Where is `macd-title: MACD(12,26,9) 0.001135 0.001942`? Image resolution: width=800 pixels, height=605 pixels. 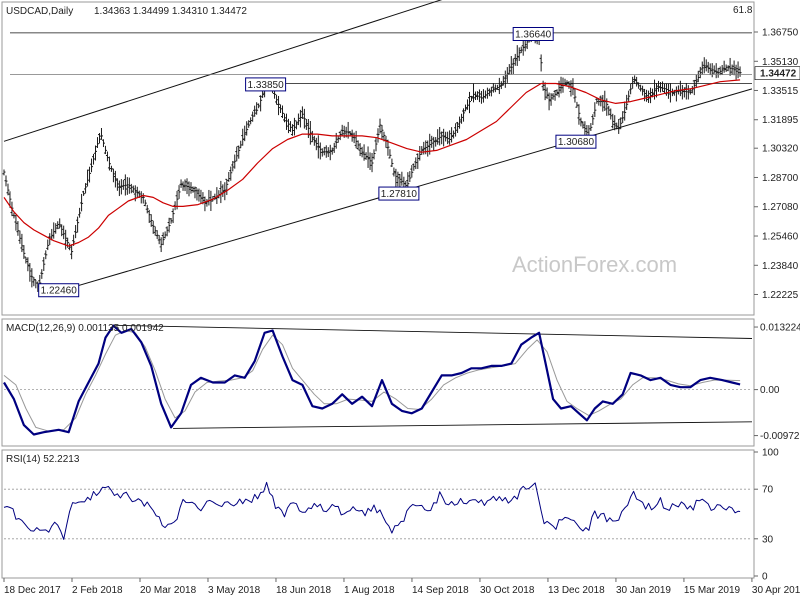 macd-title: MACD(12,26,9) 0.001135 0.001942 is located at coordinates (85, 328).